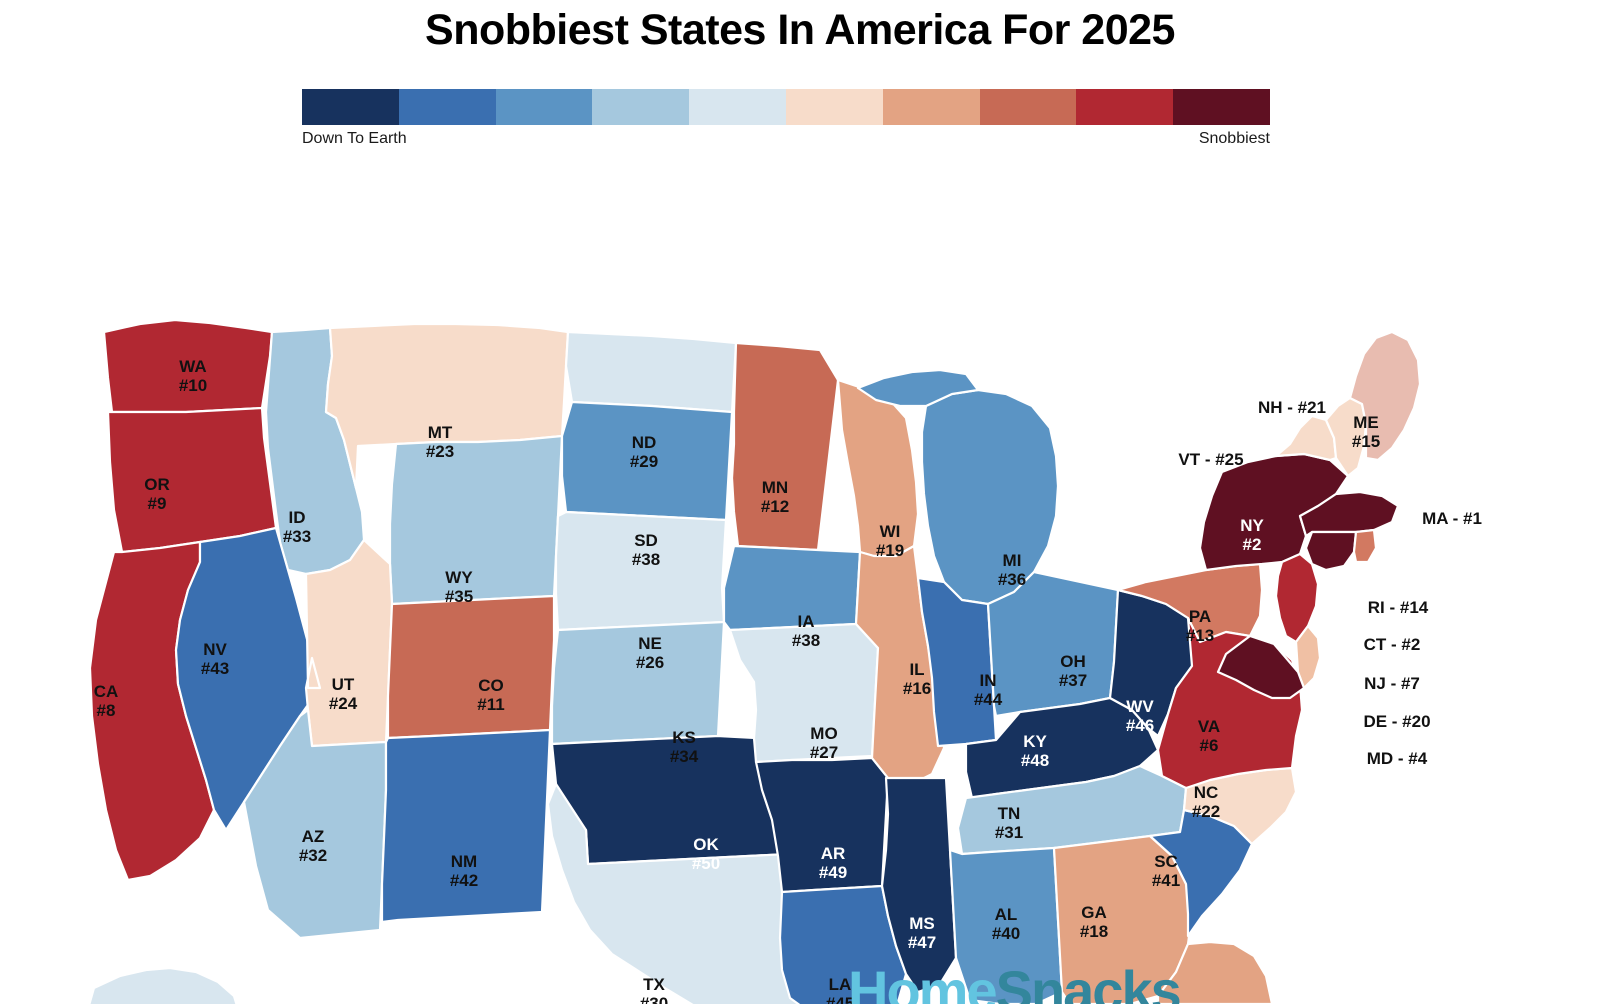 The width and height of the screenshot is (1600, 1004). Describe the element at coordinates (1190, 603) in the screenshot. I see `state-pa` at that location.